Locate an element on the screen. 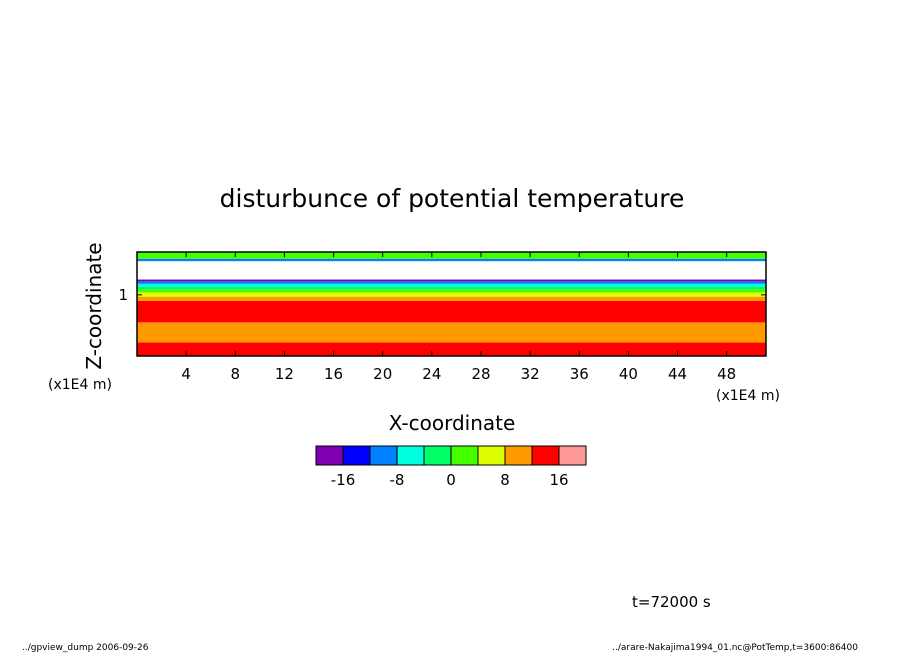 The width and height of the screenshot is (904, 654). y-ticks: 1 is located at coordinates (442, 295).